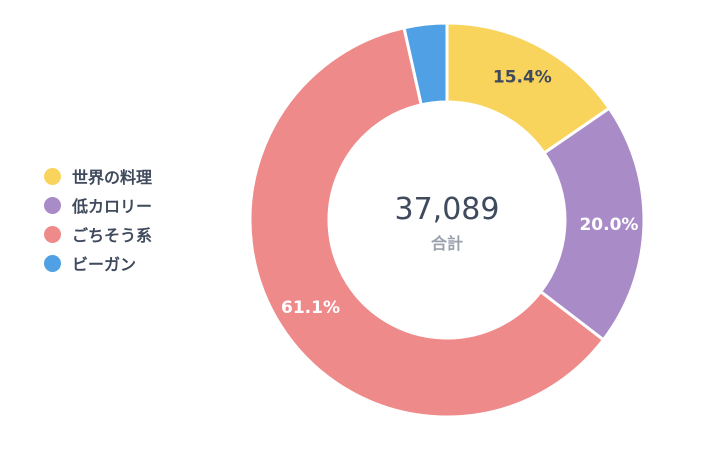 The width and height of the screenshot is (720, 454). Describe the element at coordinates (522, 78) in the screenshot. I see `slice-value-label: 15.4%` at that location.